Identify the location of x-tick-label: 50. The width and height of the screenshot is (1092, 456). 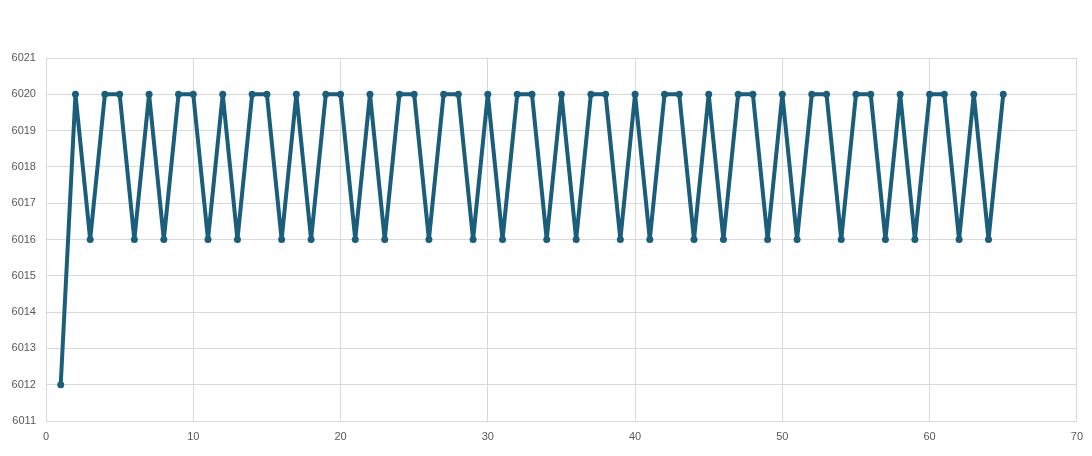
(782, 435).